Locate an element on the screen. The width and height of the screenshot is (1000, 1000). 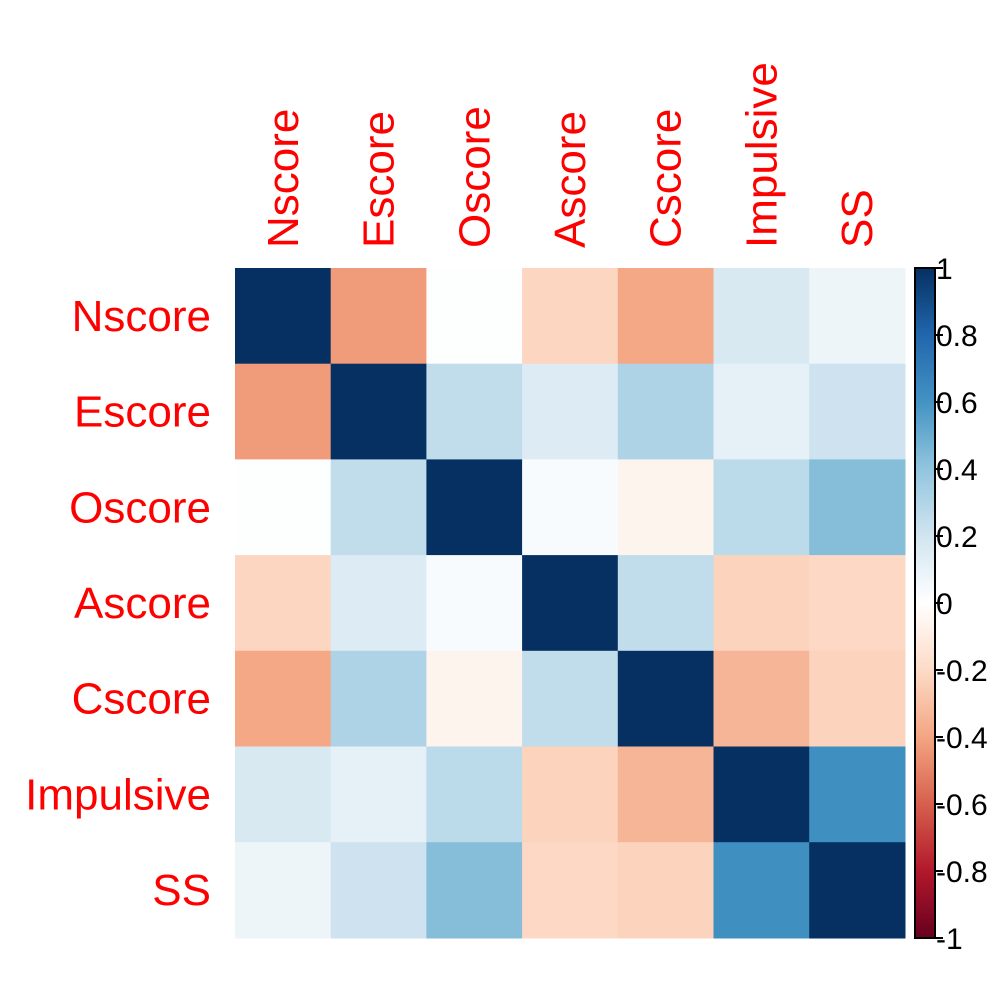
row-label-impulsive: Impulsive is located at coordinates (118, 794).